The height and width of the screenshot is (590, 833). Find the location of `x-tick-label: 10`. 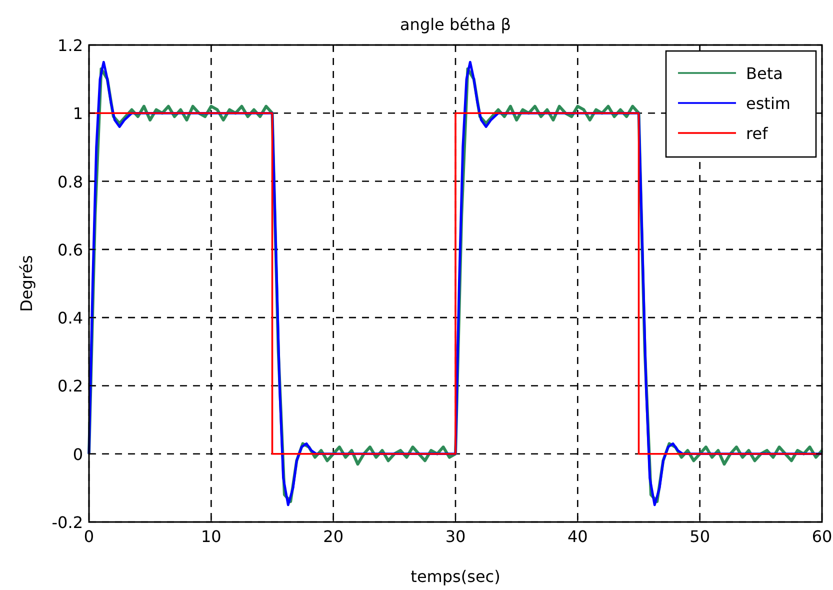

x-tick-label: 10 is located at coordinates (211, 536).